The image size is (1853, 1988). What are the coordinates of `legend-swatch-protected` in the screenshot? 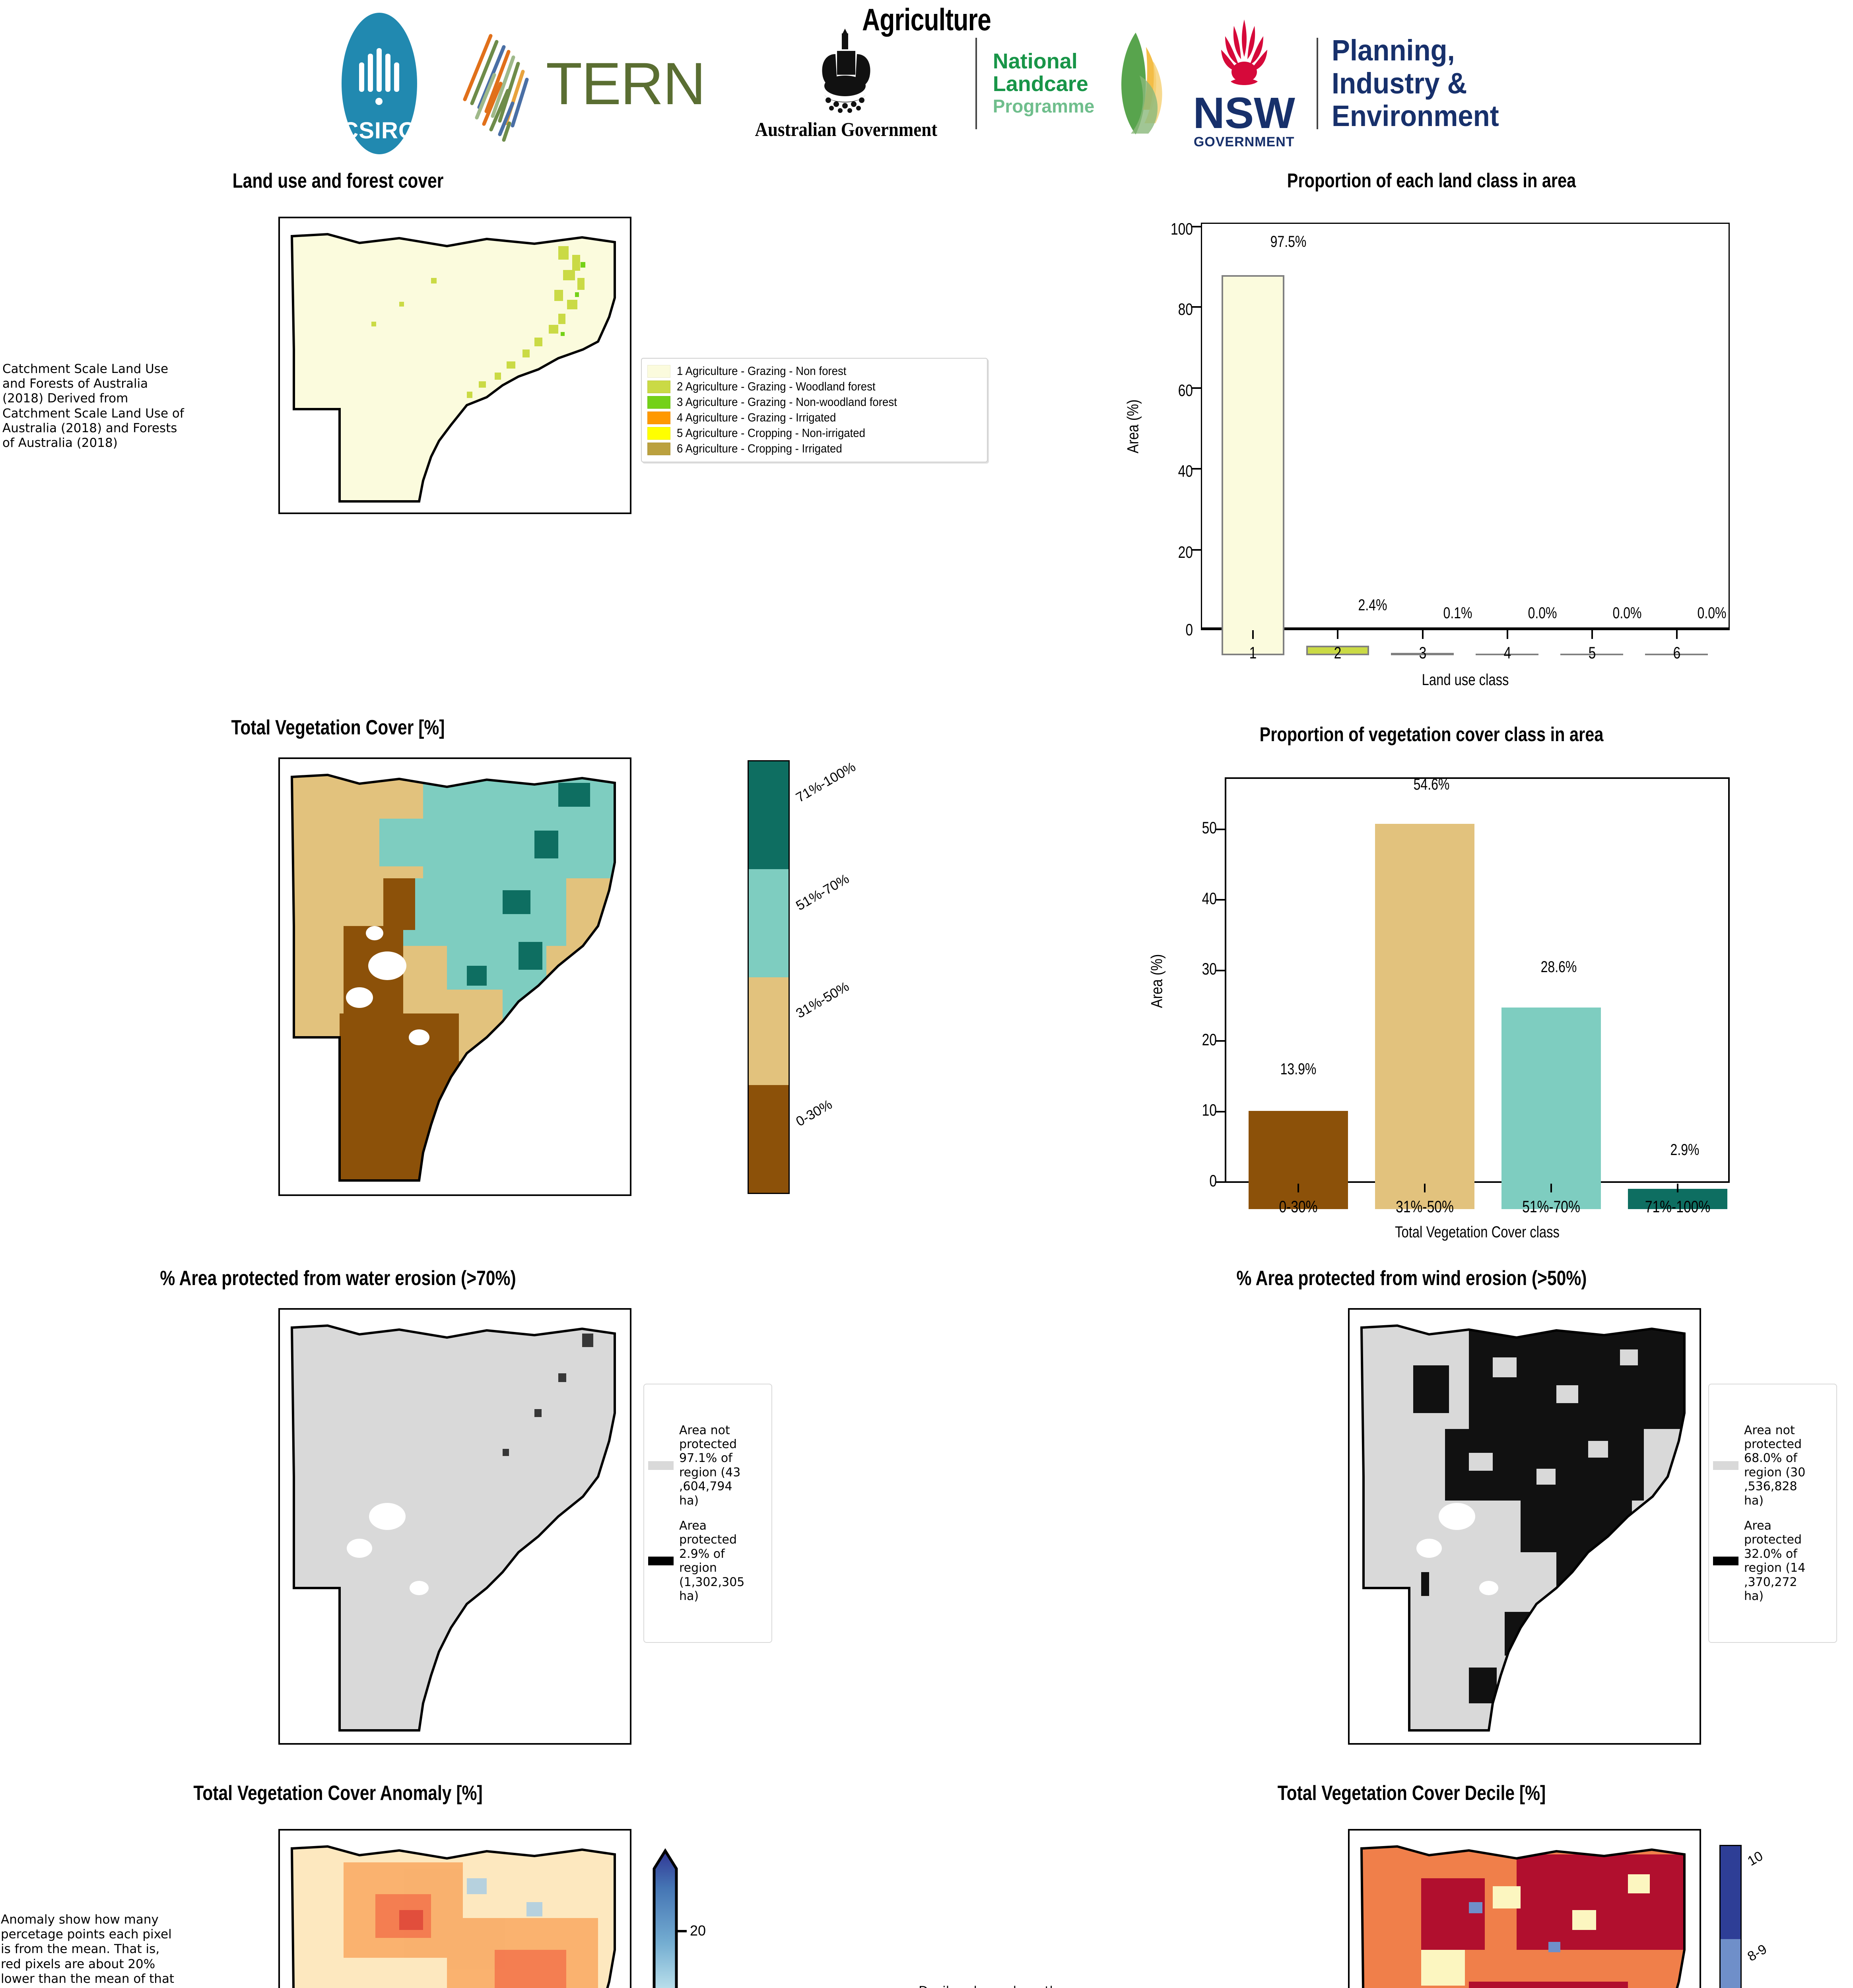 It's located at (661, 1561).